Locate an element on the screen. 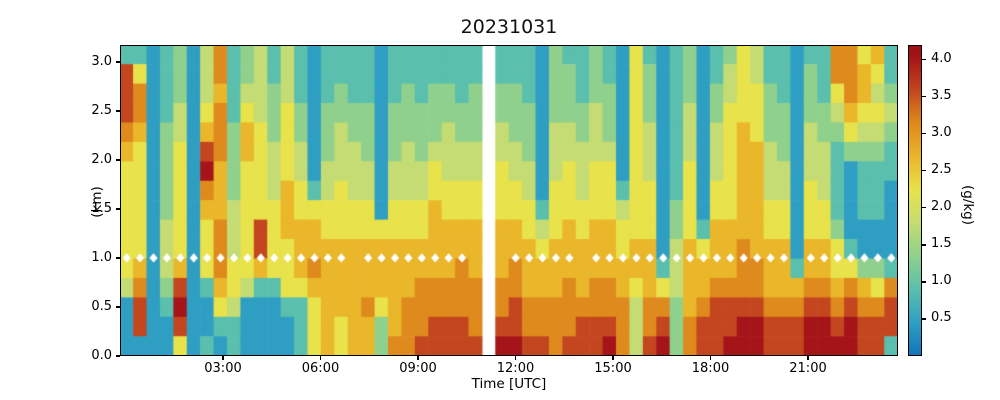 This screenshot has height=400, width=1000. x-tick-label: 12:00 is located at coordinates (515, 368).